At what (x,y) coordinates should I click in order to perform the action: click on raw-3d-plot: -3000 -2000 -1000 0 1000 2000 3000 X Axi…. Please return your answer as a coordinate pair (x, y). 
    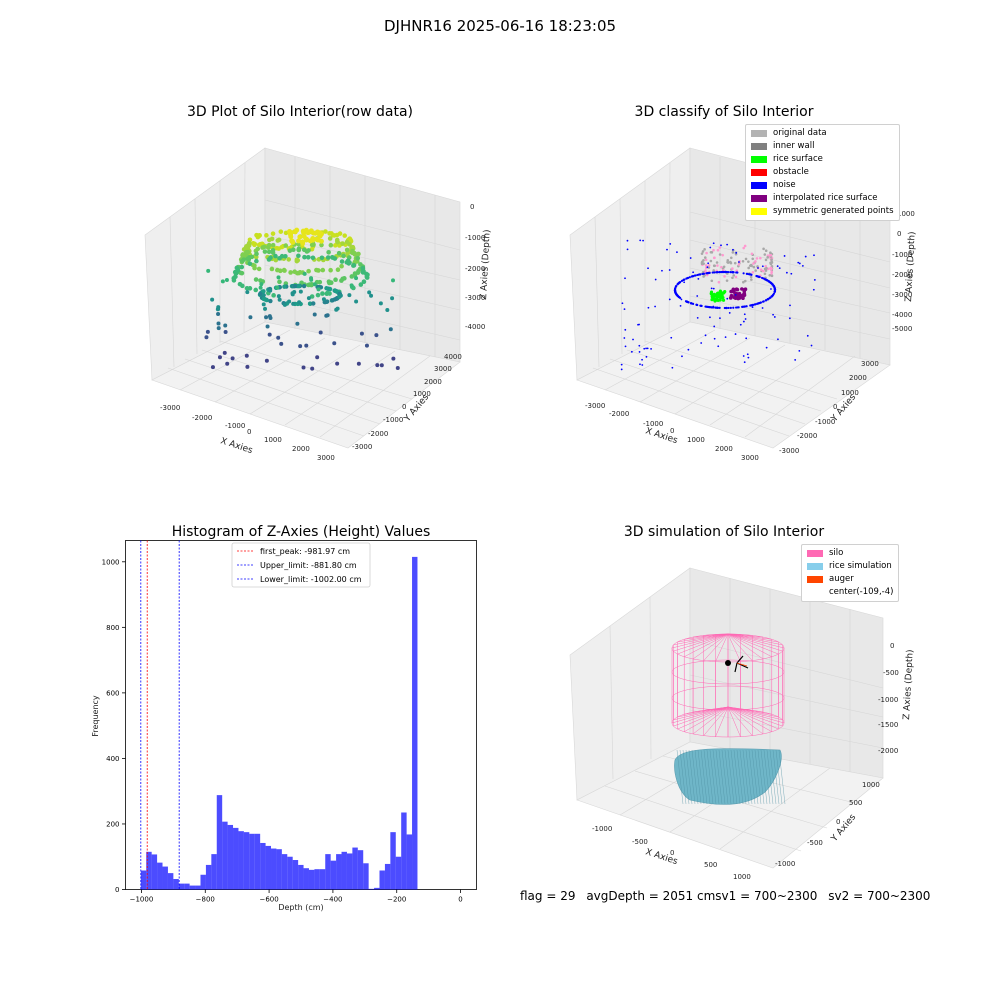
    Looking at the image, I should click on (320, 300).